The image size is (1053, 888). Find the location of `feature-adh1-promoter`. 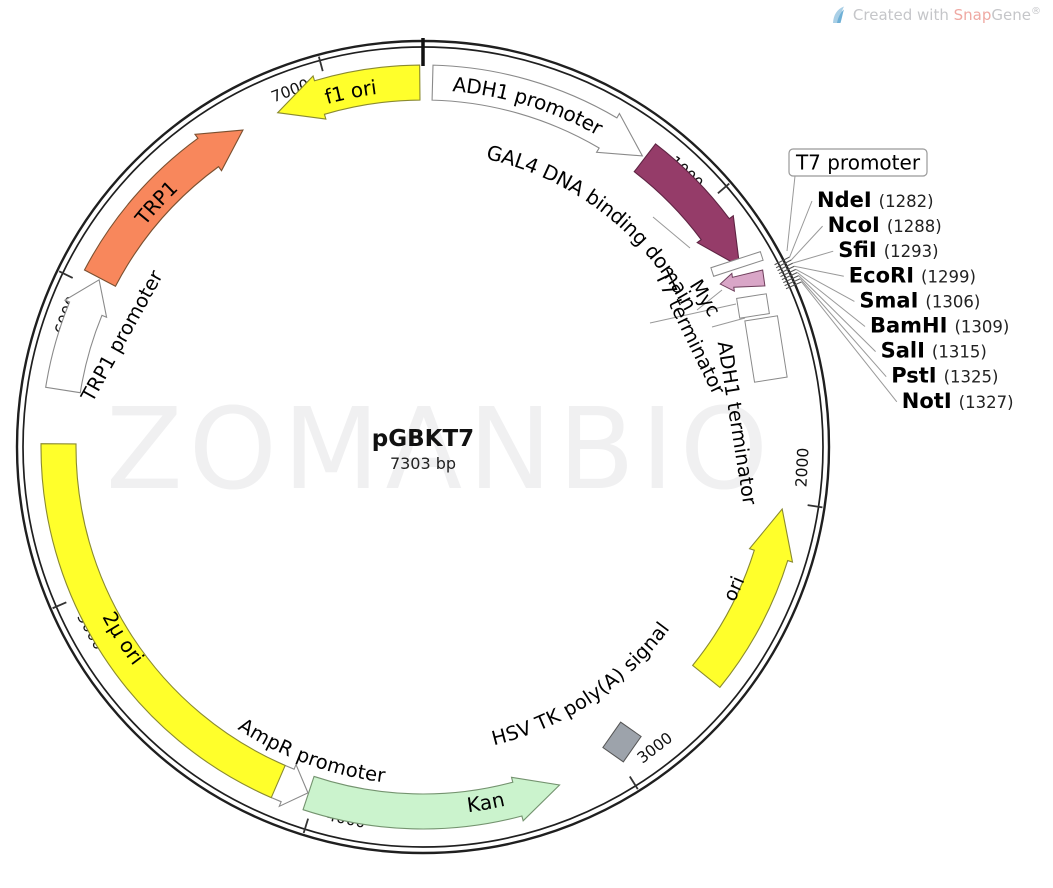

feature-adh1-promoter is located at coordinates (537, 110).